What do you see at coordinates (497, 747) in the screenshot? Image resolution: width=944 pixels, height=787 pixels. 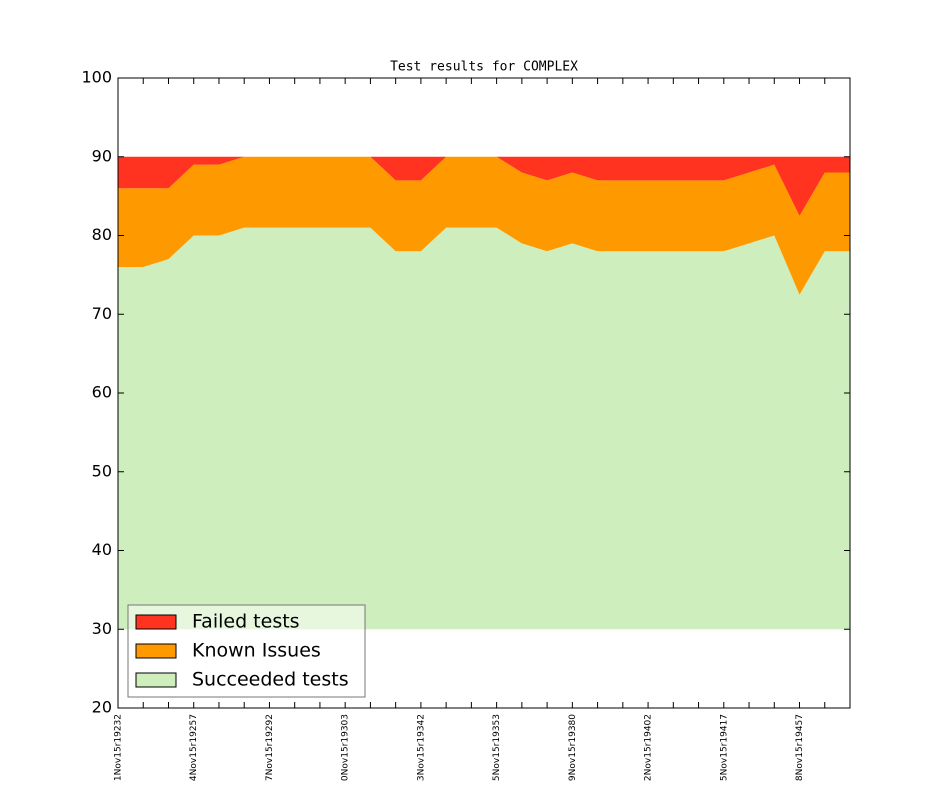 I see `x-tick-label: 5Nov15r19353` at bounding box center [497, 747].